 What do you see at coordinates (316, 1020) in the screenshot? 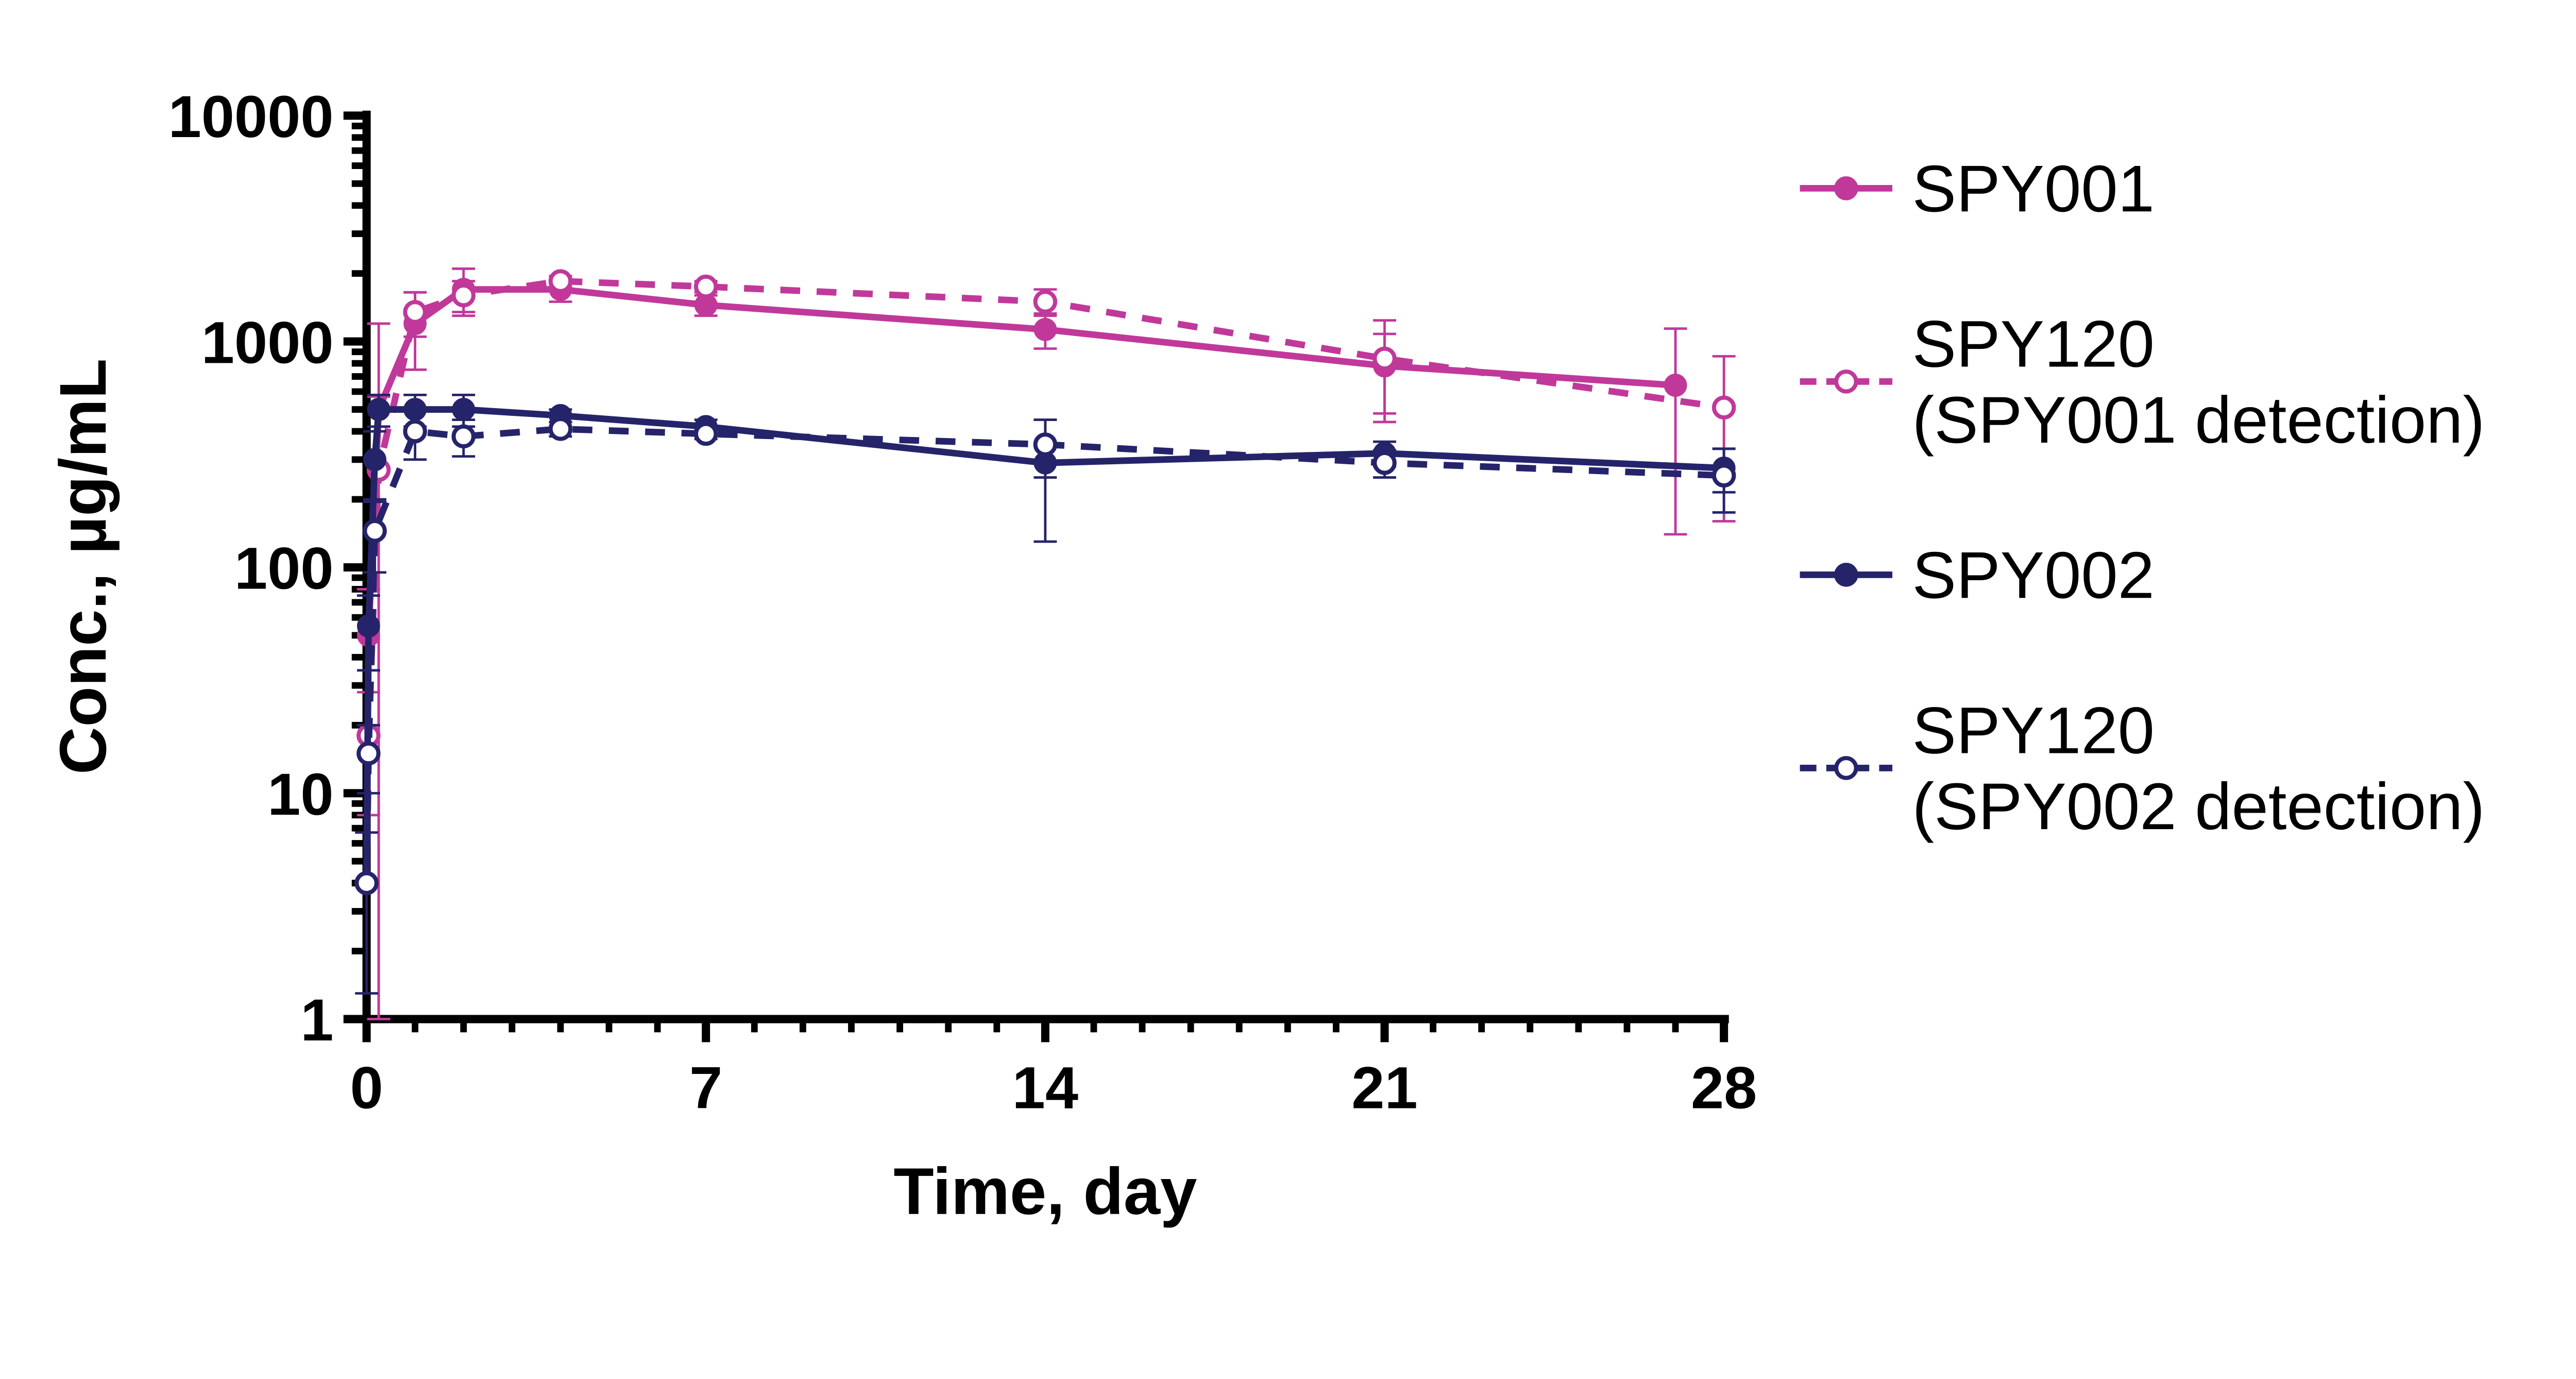
I see `y-tick-label: 1` at bounding box center [316, 1020].